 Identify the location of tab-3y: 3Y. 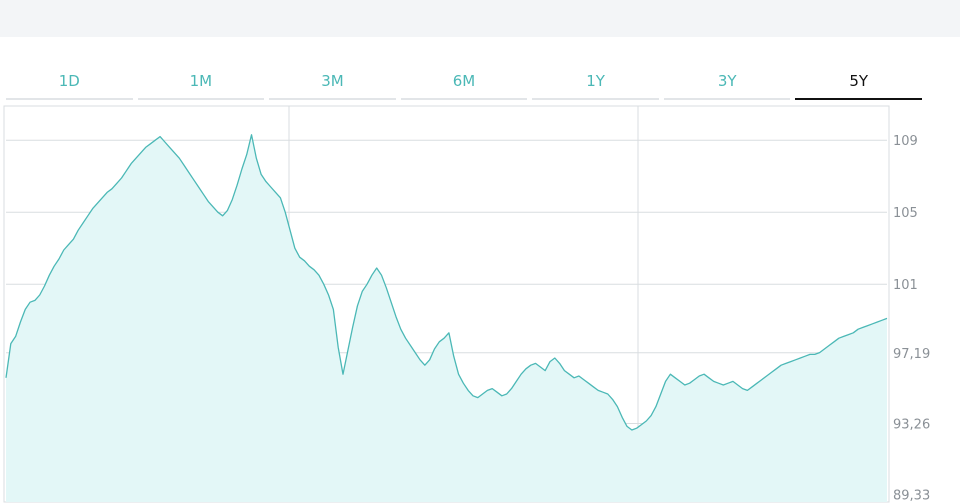
(727, 82).